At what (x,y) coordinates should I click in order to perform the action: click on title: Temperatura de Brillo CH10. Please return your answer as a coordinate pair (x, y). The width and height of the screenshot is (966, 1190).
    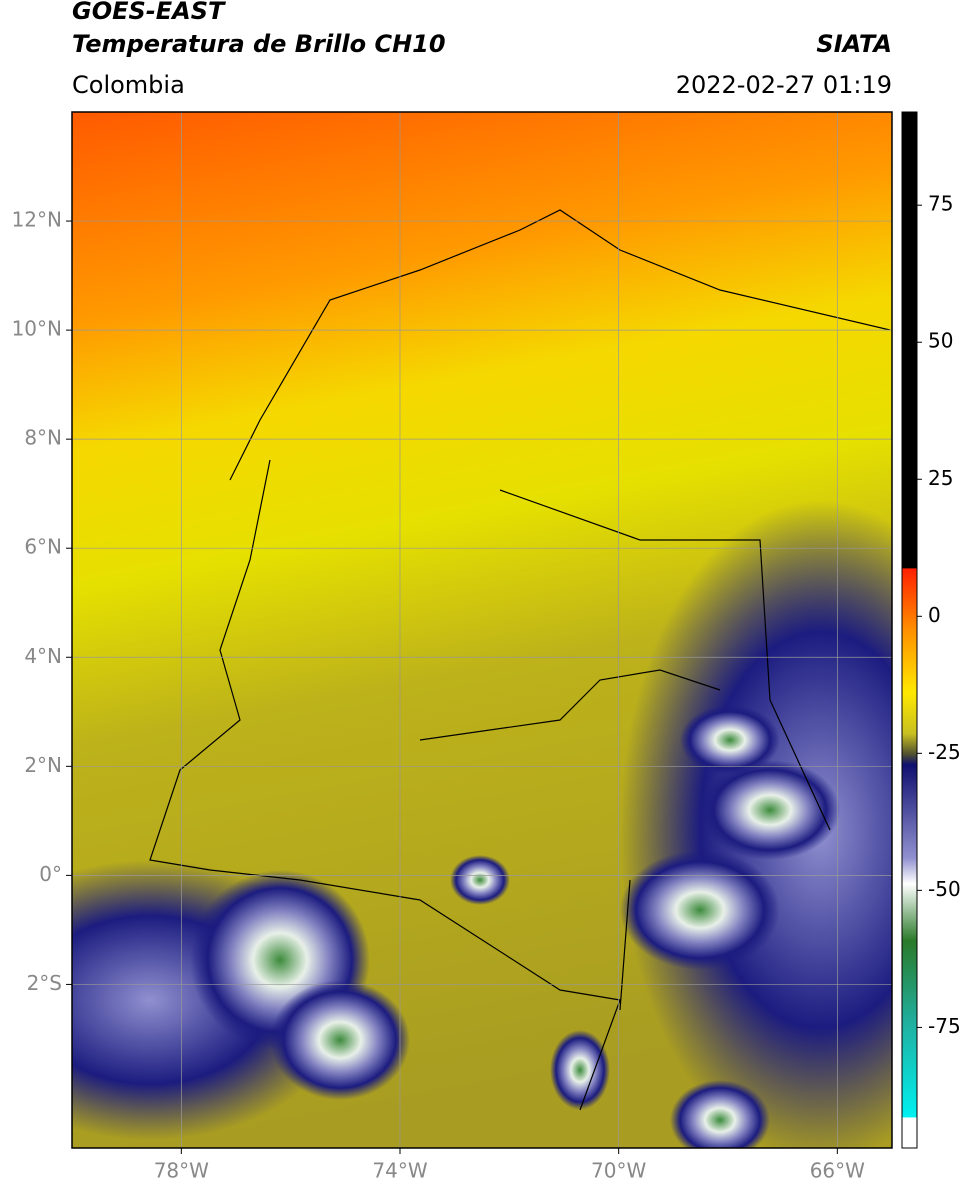
    Looking at the image, I should click on (259, 44).